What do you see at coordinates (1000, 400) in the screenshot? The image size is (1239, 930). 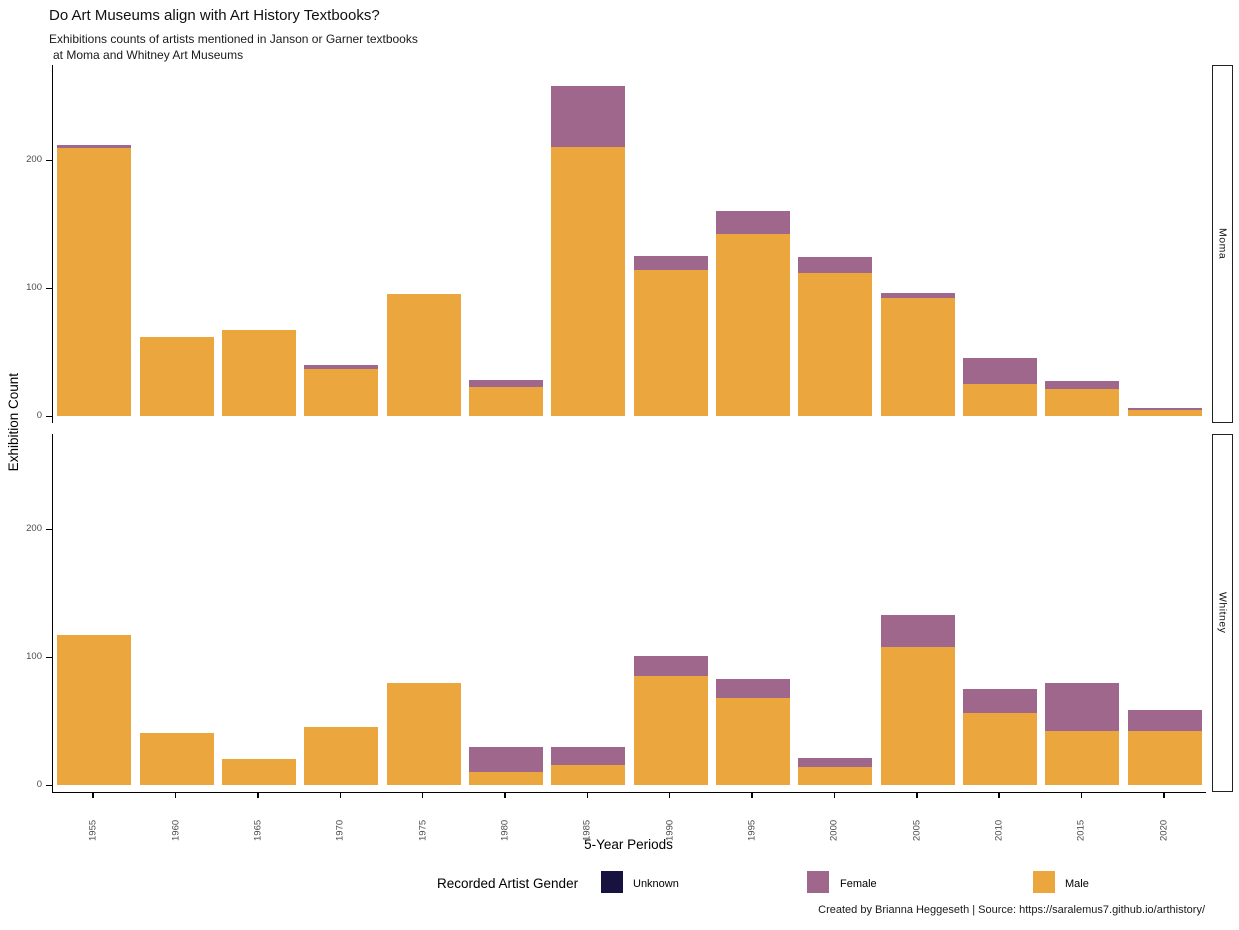 I see `bar-moma-2010-male` at bounding box center [1000, 400].